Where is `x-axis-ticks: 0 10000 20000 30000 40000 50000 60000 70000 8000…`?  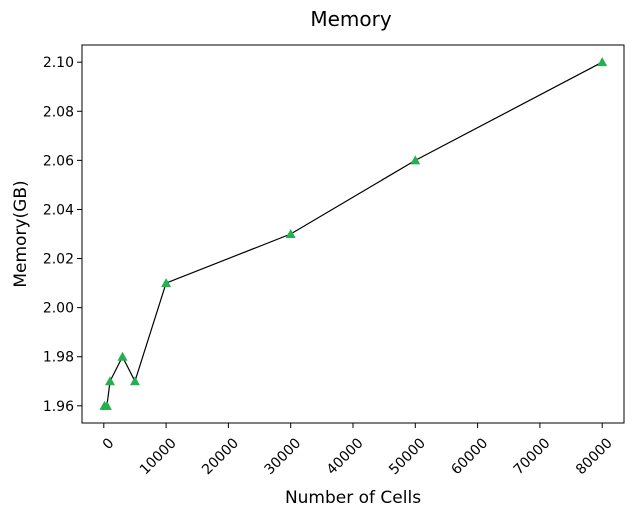
x-axis-ticks: 0 10000 20000 30000 40000 50000 60000 70000 8000… is located at coordinates (358, 450).